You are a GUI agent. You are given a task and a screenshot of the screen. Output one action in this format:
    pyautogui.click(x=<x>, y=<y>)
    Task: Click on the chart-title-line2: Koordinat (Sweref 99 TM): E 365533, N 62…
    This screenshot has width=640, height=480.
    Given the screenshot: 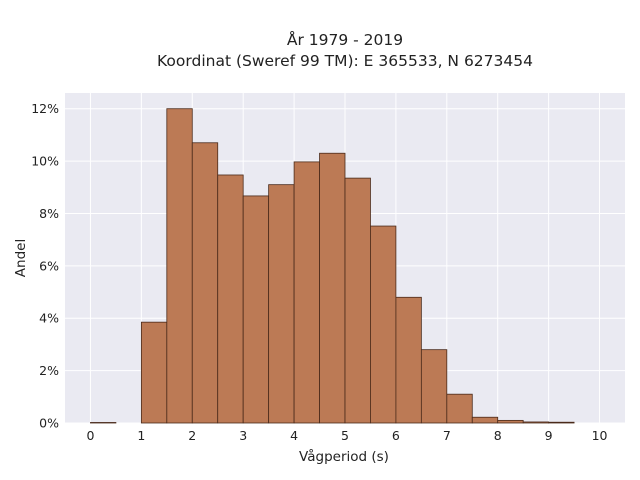 What is the action you would take?
    pyautogui.click(x=345, y=61)
    